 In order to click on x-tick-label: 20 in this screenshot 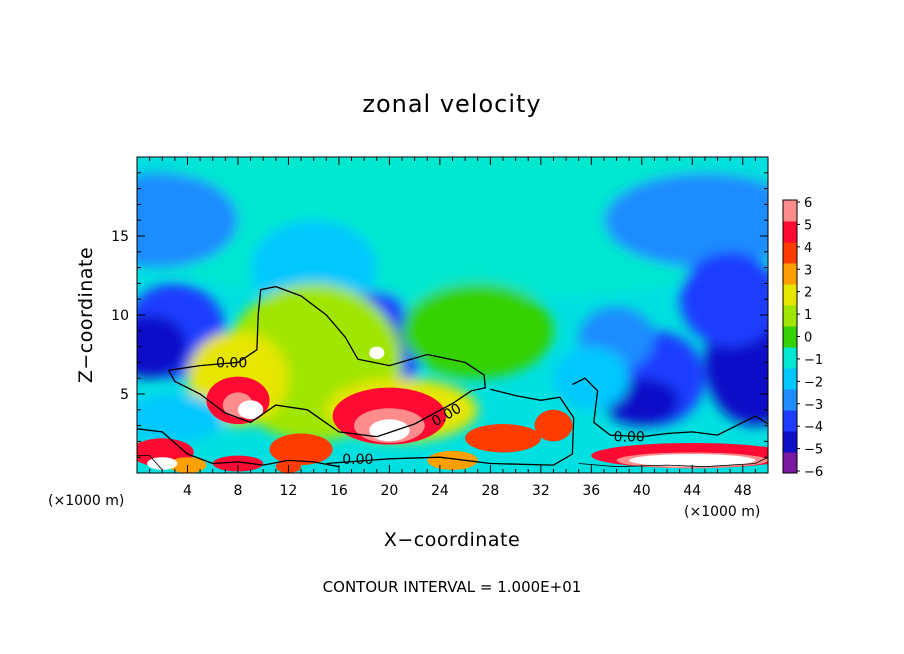, I will do `click(389, 491)`.